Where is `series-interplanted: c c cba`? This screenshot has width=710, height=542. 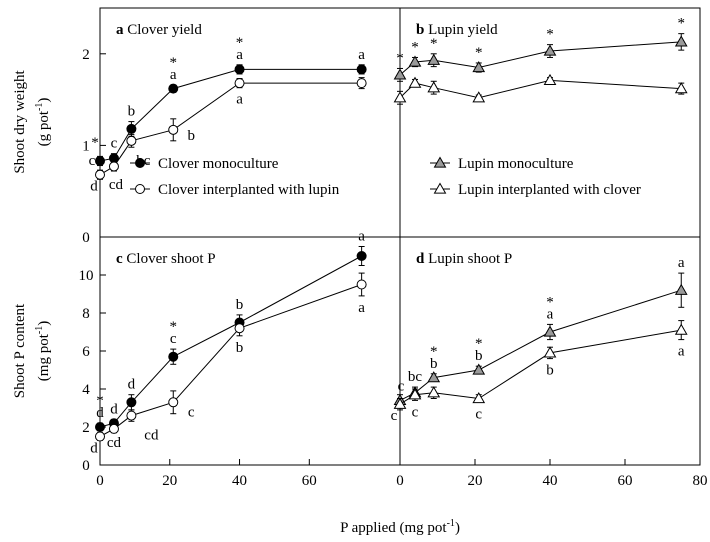 series-interplanted: c c cba is located at coordinates (539, 372).